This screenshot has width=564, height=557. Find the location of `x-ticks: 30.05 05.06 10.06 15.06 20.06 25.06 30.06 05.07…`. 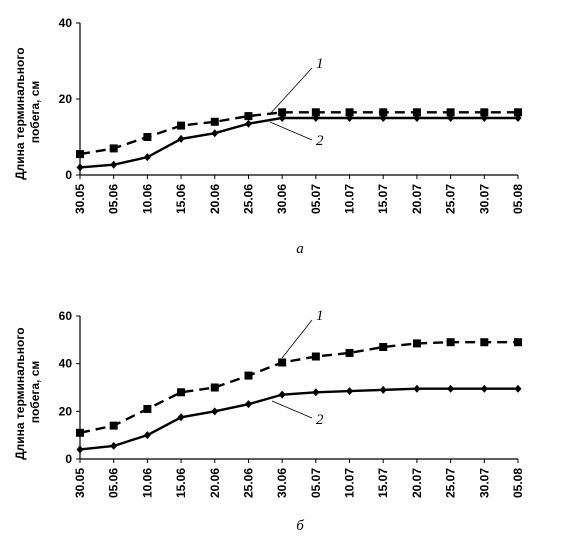

x-ticks: 30.05 05.06 10.06 15.06 20.06 25.06 30.06 05.07… is located at coordinates (299, 194).